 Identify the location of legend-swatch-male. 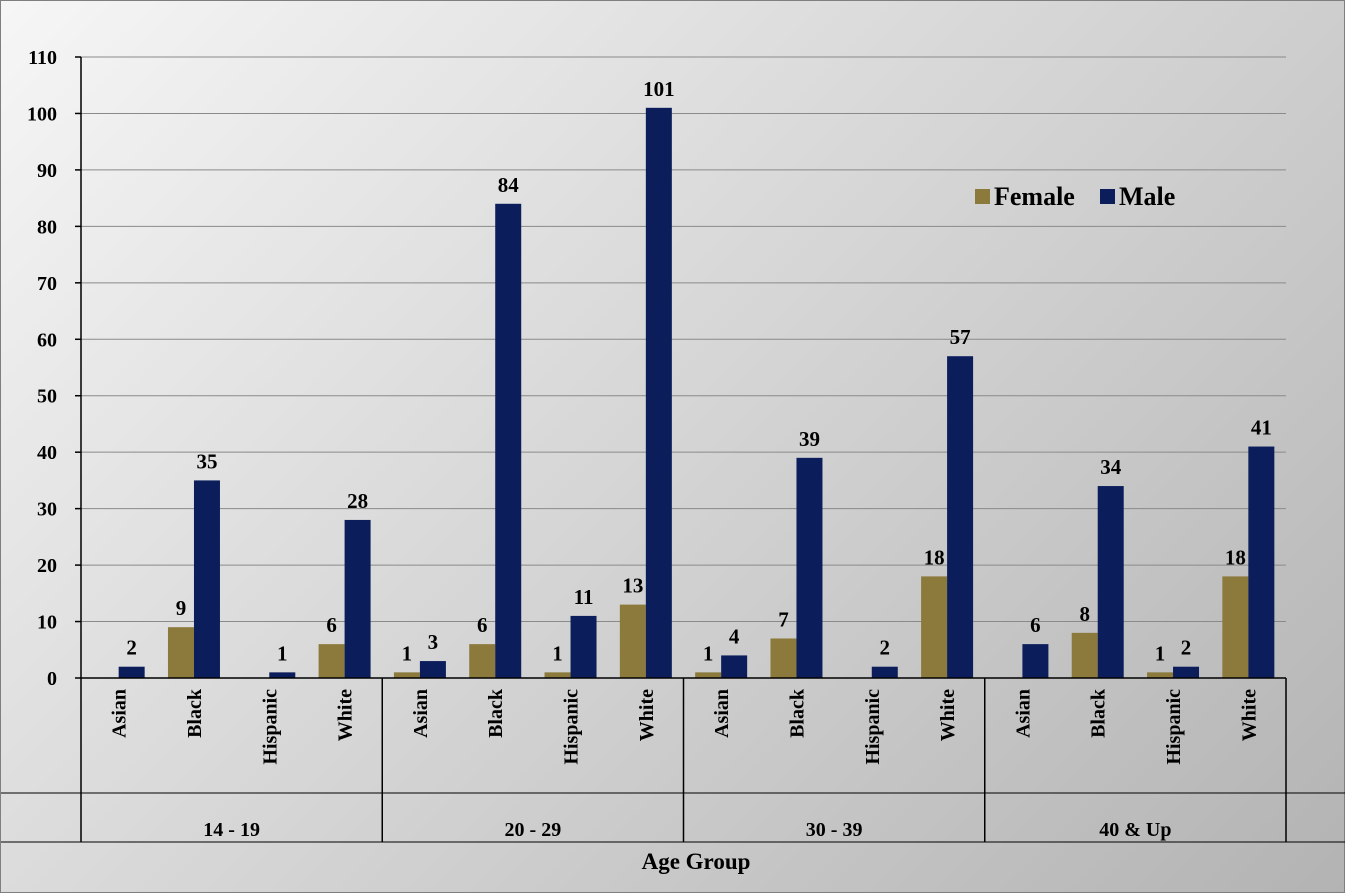
(1107, 196).